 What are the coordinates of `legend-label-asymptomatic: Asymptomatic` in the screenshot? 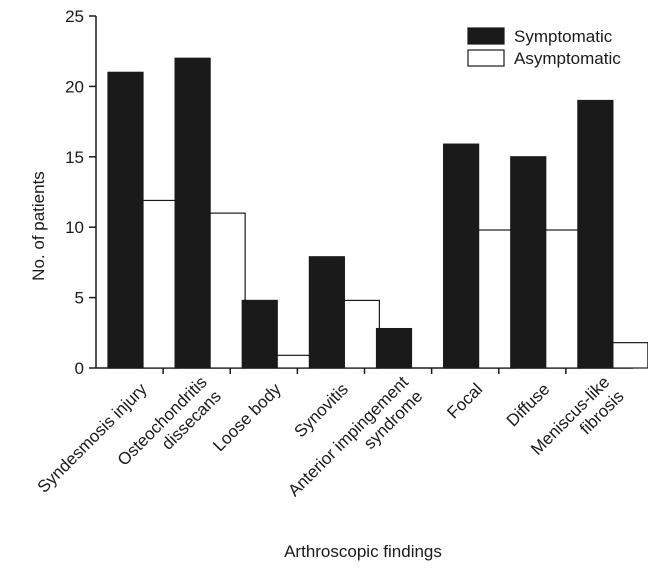 It's located at (567, 58).